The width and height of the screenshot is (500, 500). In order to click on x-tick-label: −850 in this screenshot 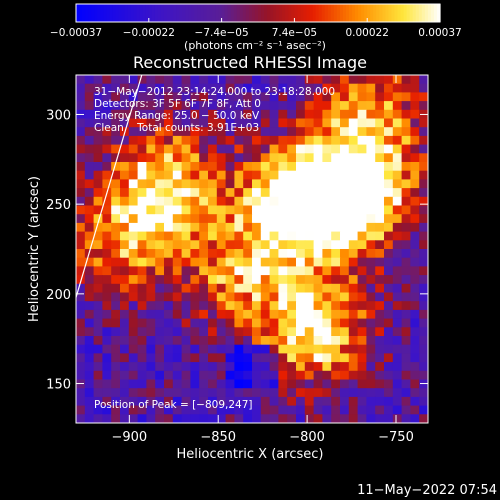, I will do `click(218, 437)`.